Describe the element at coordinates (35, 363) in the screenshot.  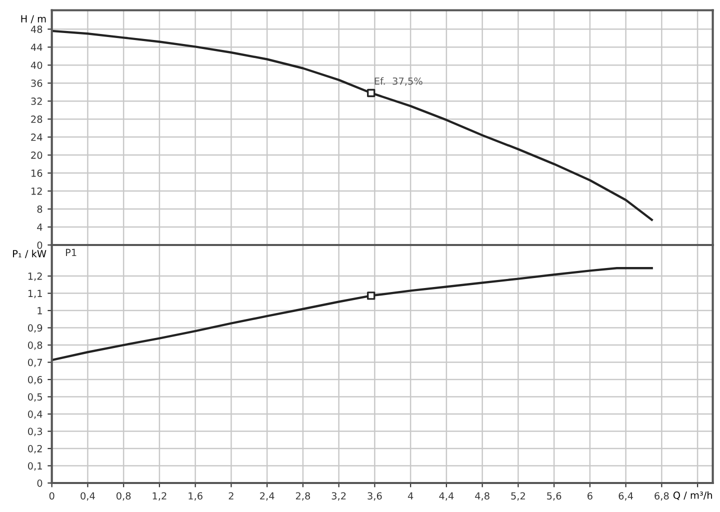
I see `y-tick-label: 0,7` at that location.